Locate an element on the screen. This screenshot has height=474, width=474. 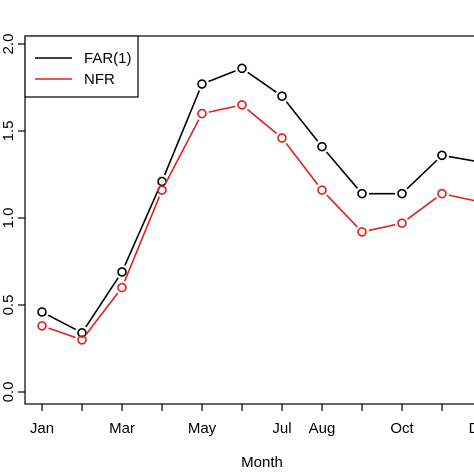
y-tick-label: 0.5 is located at coordinates (8, 305).